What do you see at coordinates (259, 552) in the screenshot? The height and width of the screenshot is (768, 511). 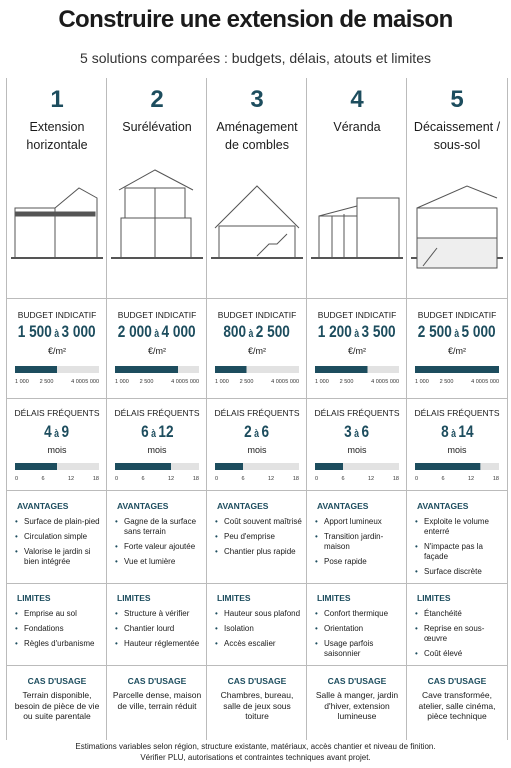 I see `pros-item: Chantier plus rapide` at bounding box center [259, 552].